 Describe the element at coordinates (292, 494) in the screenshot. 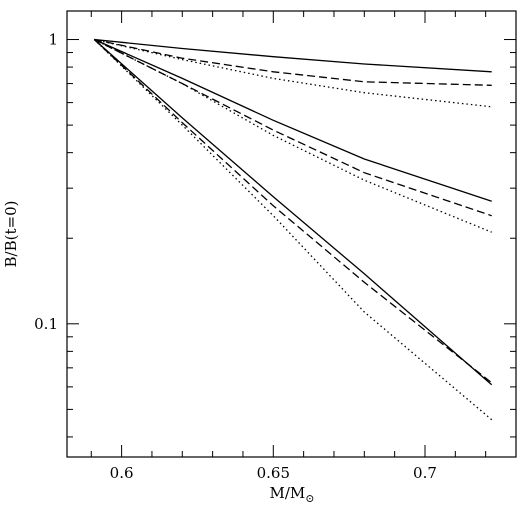

I see `x-axis-label: M/M⊙` at that location.